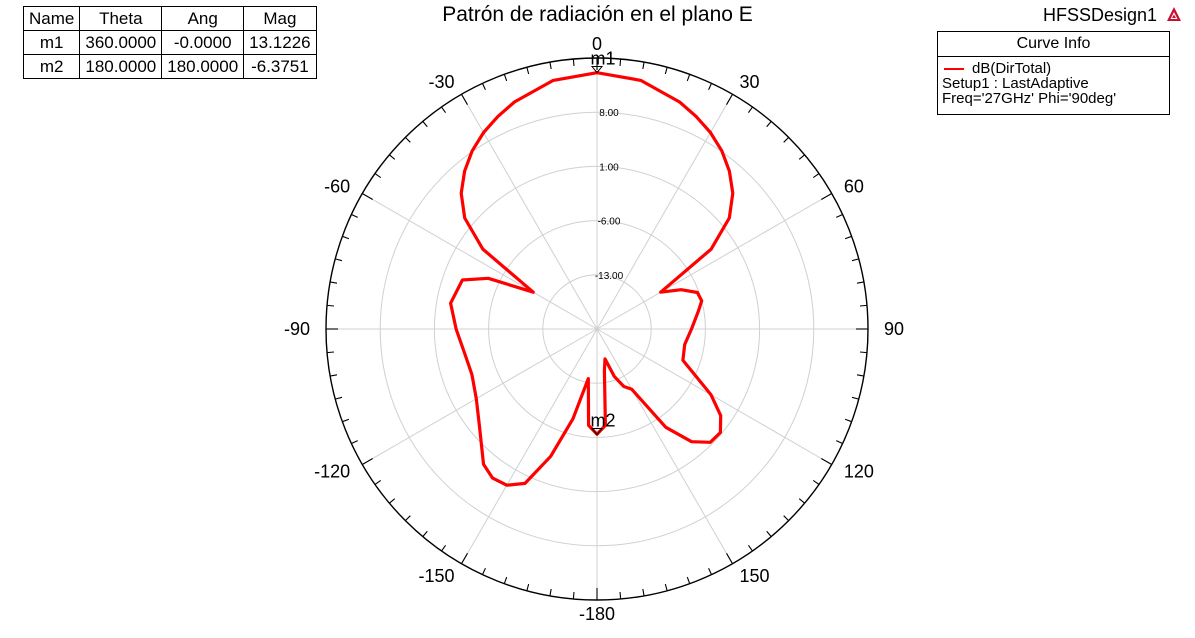 The image size is (1195, 638). What do you see at coordinates (203, 66) in the screenshot?
I see `marker-cell-ang: 180.0000` at bounding box center [203, 66].